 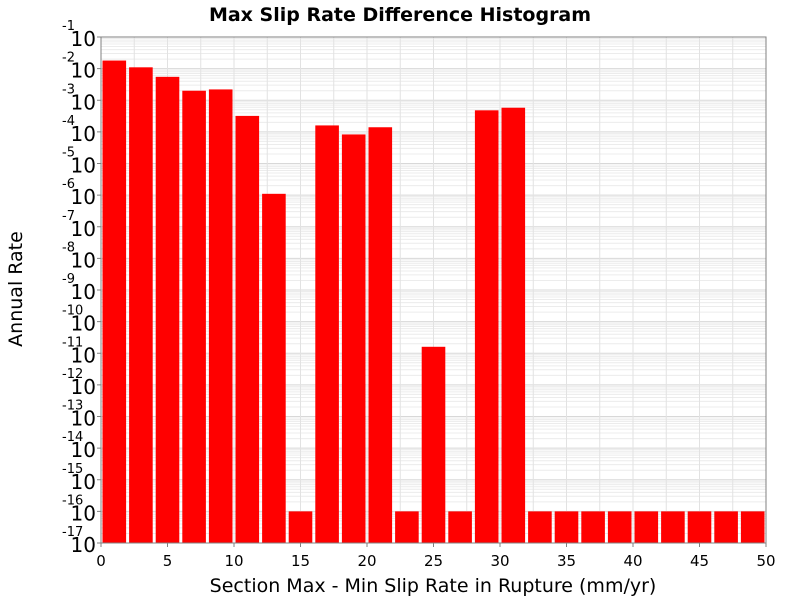 I want to click on x-tick-label: 15, so click(x=300, y=561).